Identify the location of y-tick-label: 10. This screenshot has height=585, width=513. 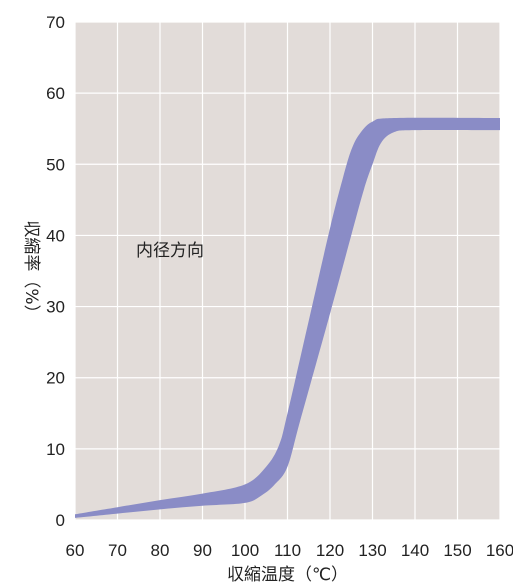
(55, 449).